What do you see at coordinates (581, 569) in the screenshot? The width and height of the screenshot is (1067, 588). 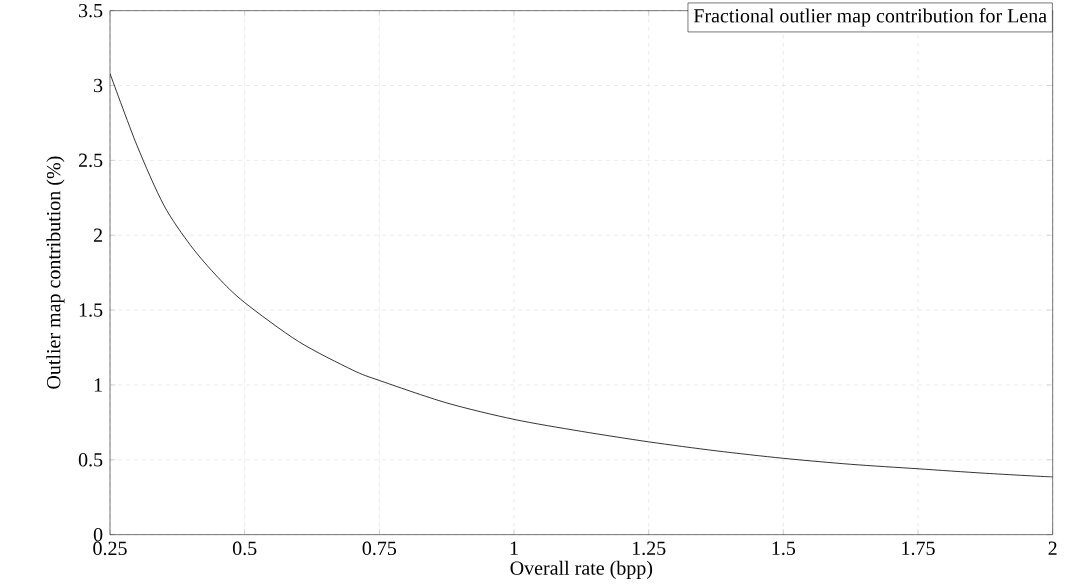 I see `x-axis-title: Overall rate (bpp)` at bounding box center [581, 569].